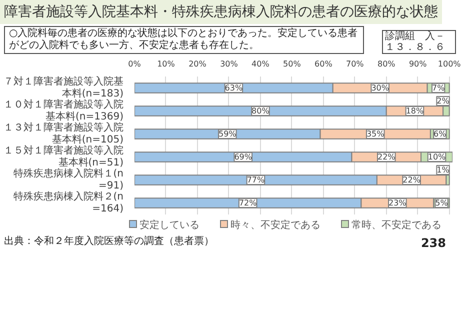 The image size is (462, 320). I want to click on x-tick-label: 70%, so click(355, 64).